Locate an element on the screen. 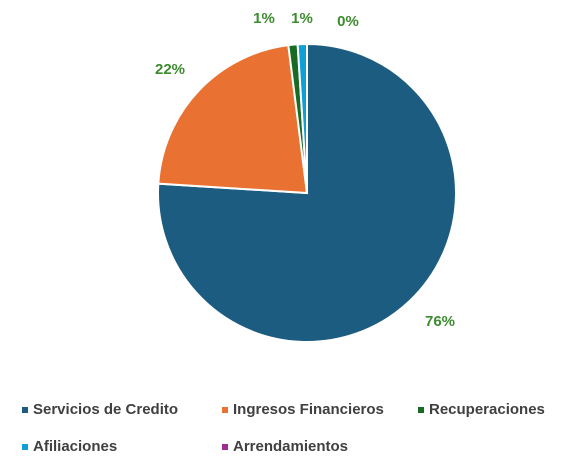  legend-label: Arrendamientos is located at coordinates (290, 446).